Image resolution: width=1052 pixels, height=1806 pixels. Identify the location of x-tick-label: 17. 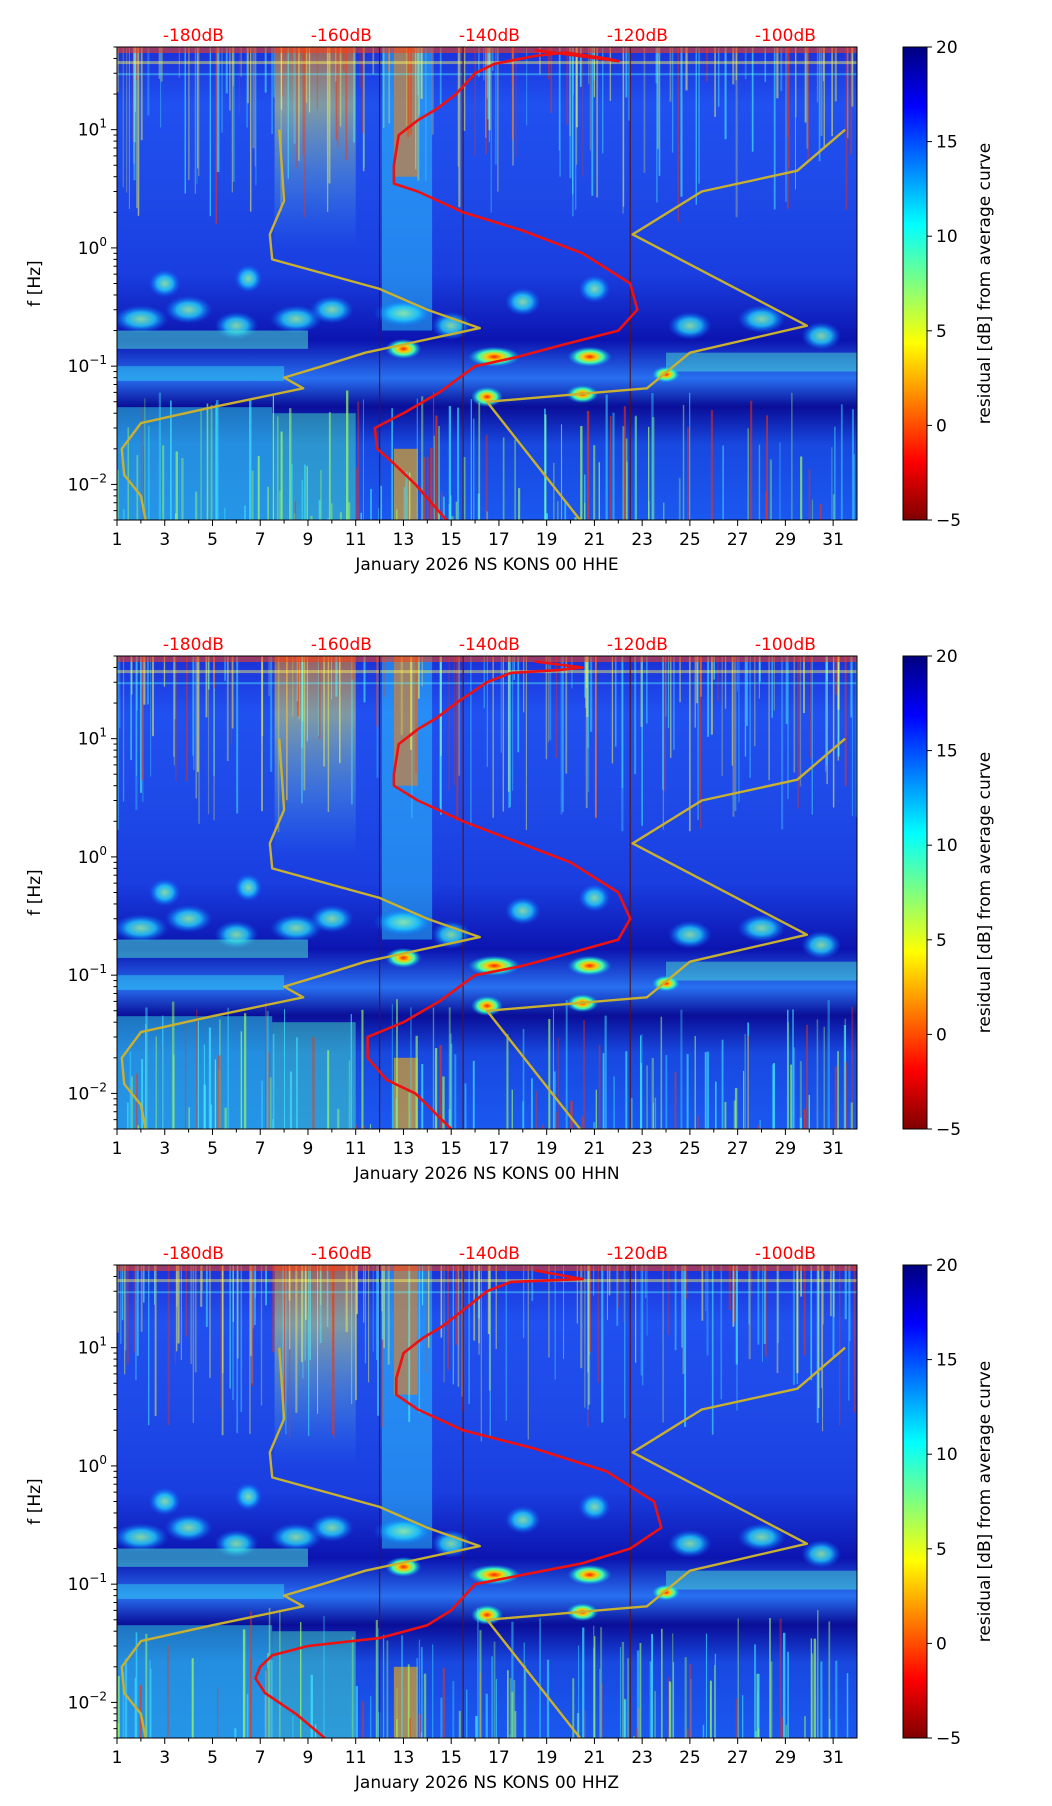
(499, 540).